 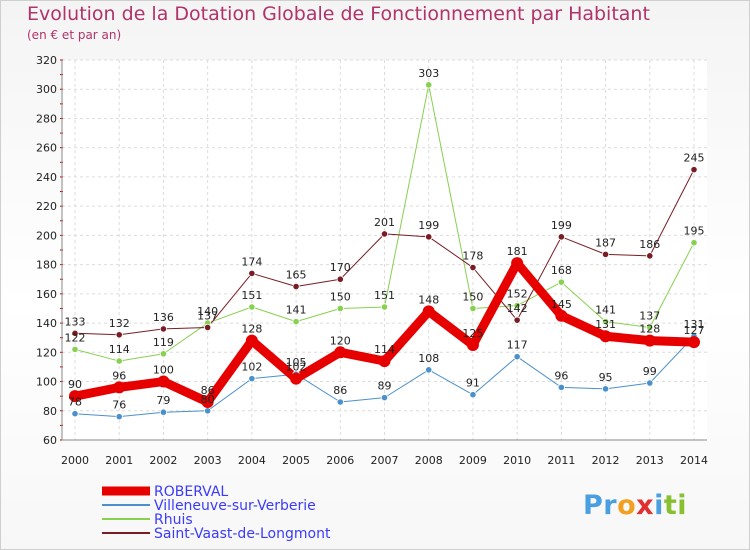 I want to click on y-tick-label: 180, so click(x=46, y=265).